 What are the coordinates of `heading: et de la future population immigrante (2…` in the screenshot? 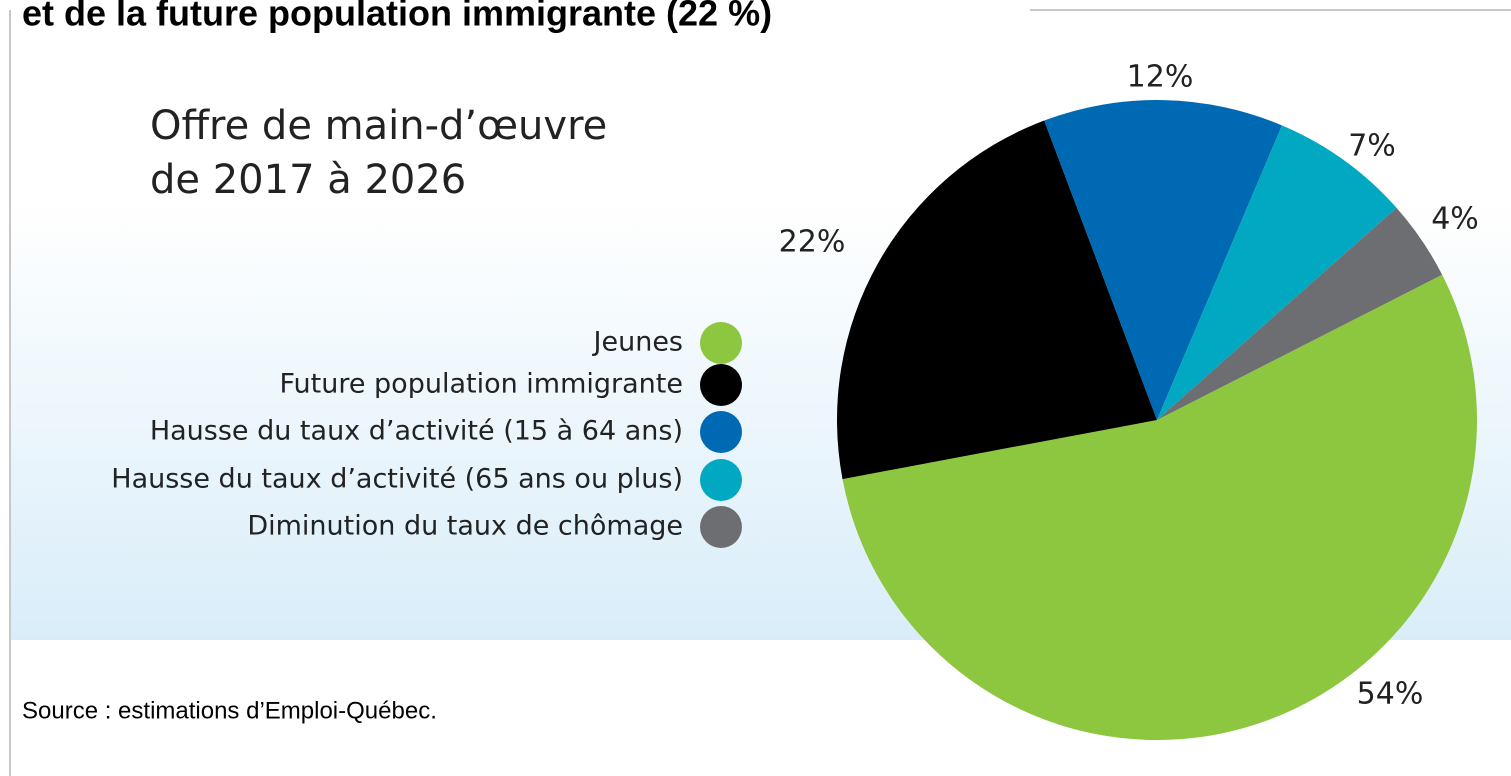 It's located at (397, 17).